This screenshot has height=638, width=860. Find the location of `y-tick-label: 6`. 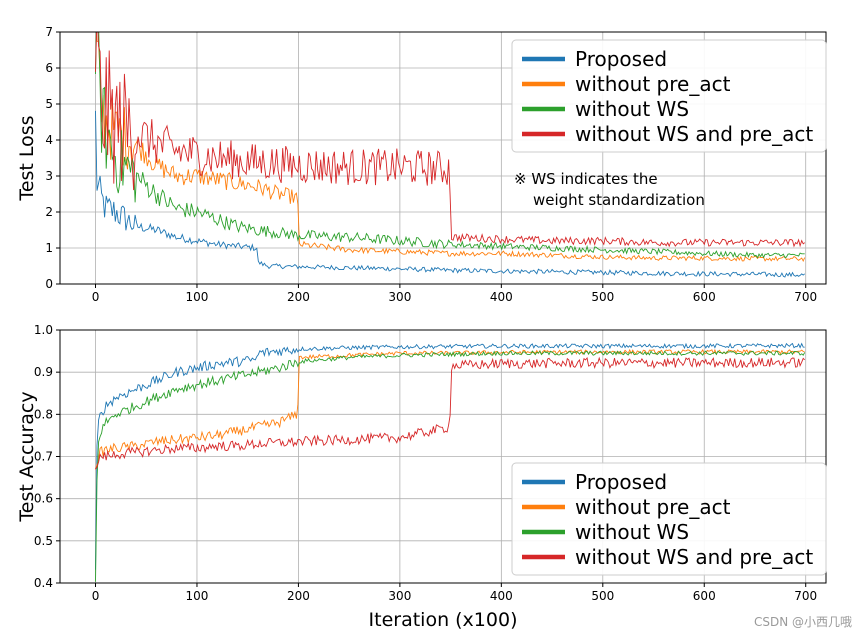

y-tick-label: 6 is located at coordinates (49, 68).